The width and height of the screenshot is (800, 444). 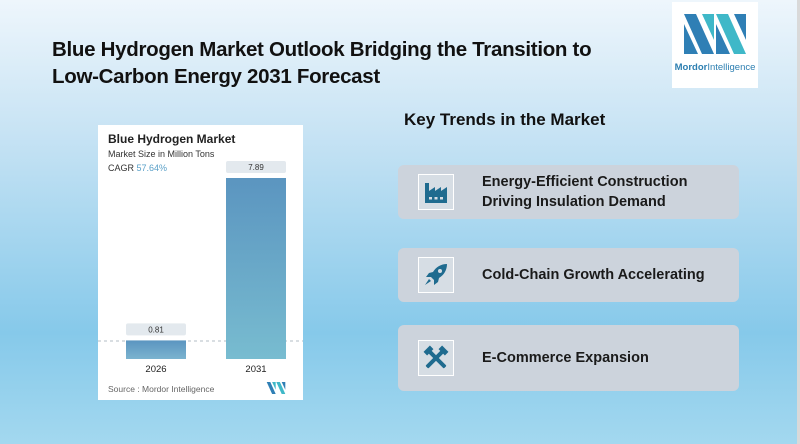 I want to click on factory-icon, so click(x=436, y=192).